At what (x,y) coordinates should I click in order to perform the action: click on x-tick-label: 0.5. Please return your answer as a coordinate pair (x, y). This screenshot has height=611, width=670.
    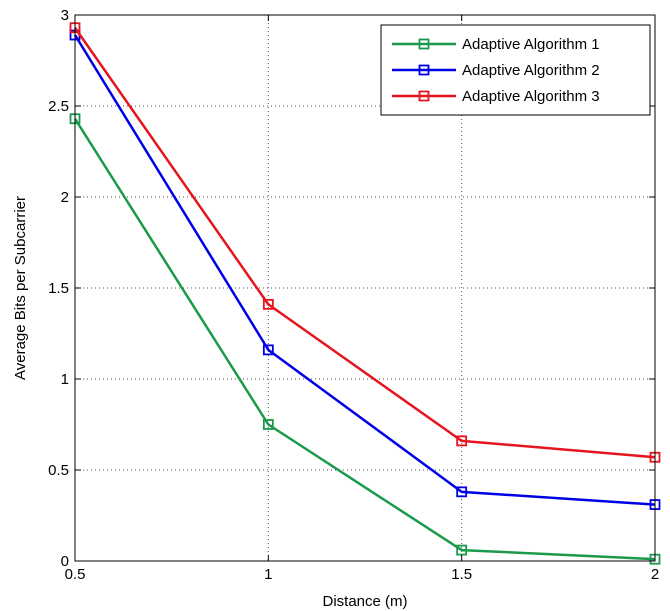
    Looking at the image, I should click on (75, 574).